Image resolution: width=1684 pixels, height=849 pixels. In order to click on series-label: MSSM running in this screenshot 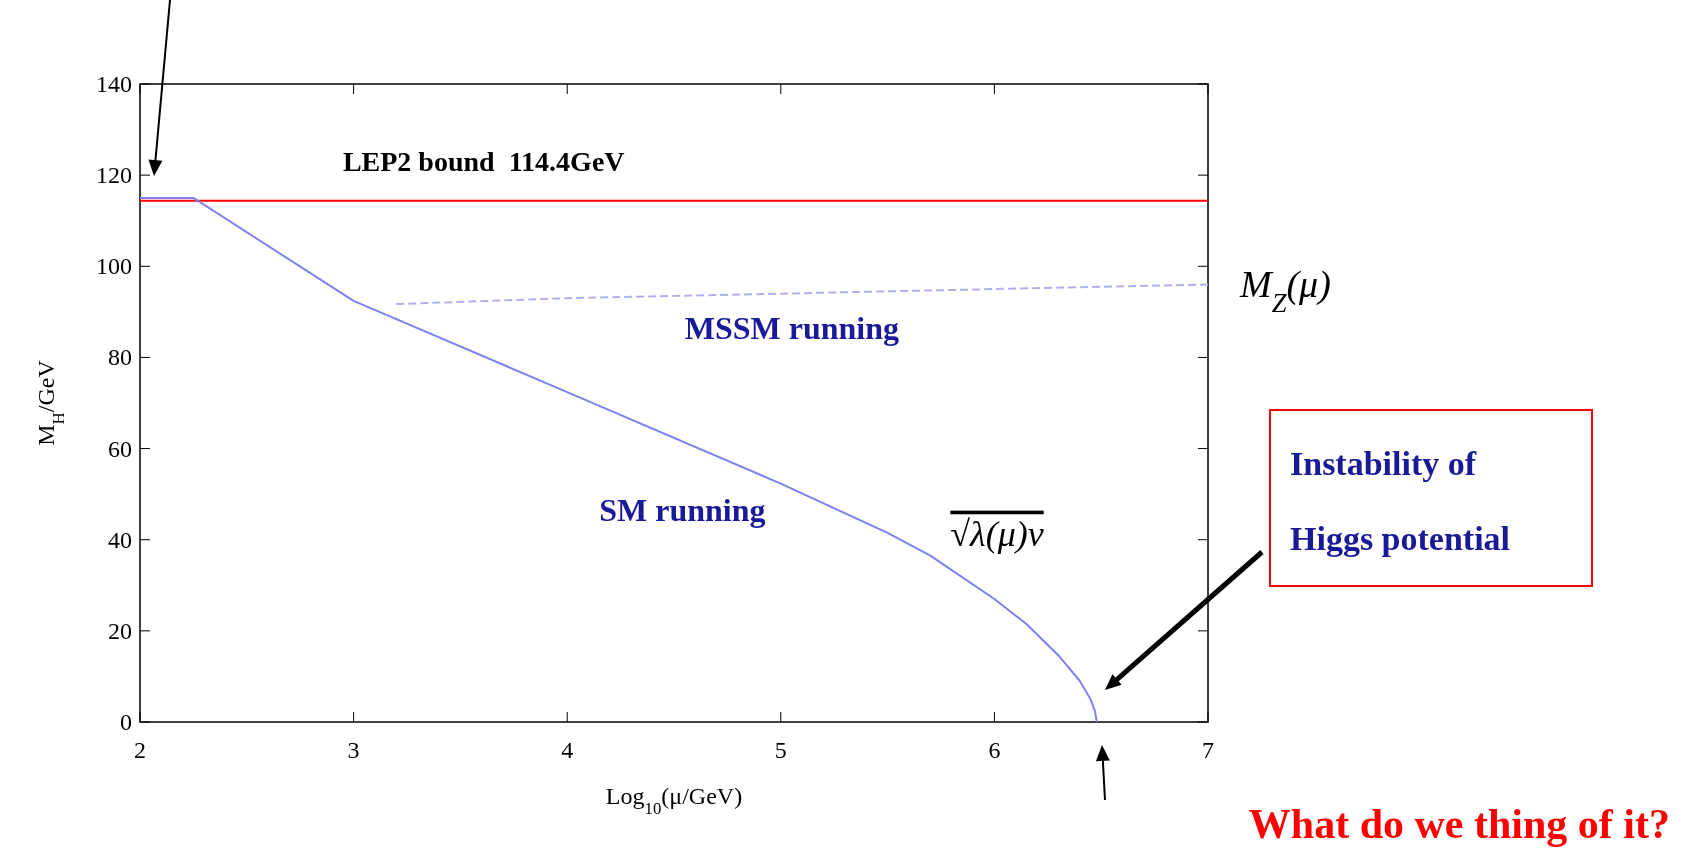, I will do `click(791, 328)`.